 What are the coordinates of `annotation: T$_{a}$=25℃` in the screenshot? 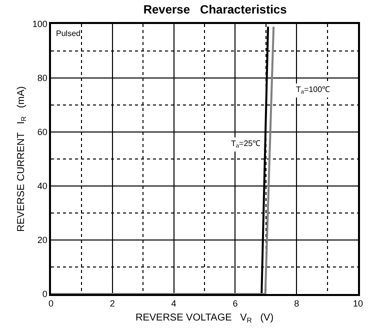 It's located at (246, 144).